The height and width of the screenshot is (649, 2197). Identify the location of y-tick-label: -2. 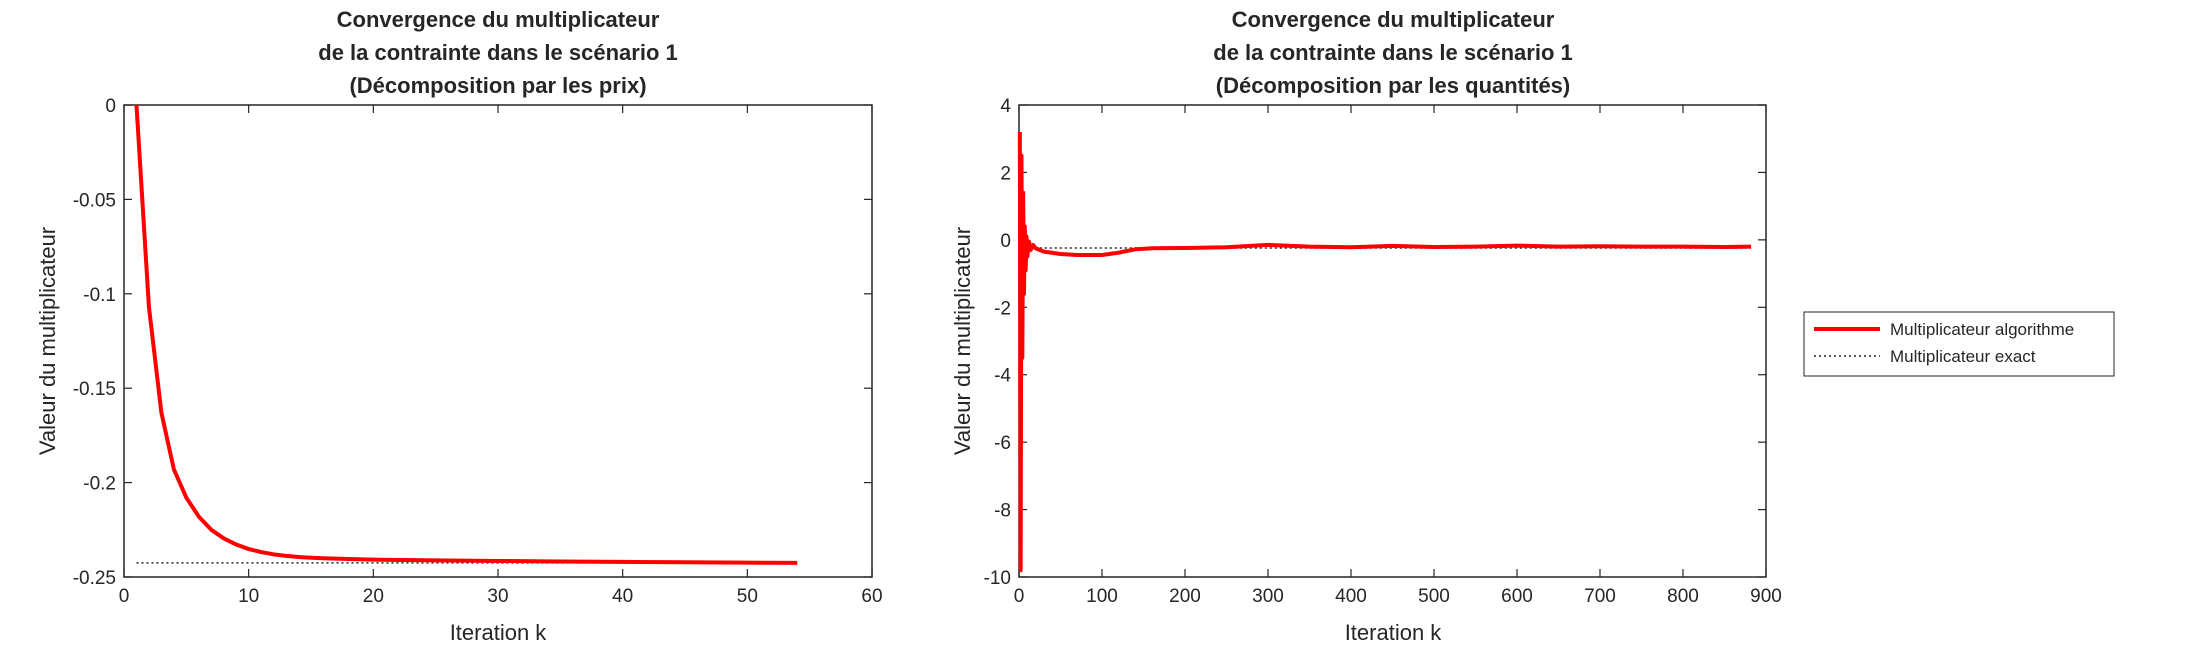
(1002, 308).